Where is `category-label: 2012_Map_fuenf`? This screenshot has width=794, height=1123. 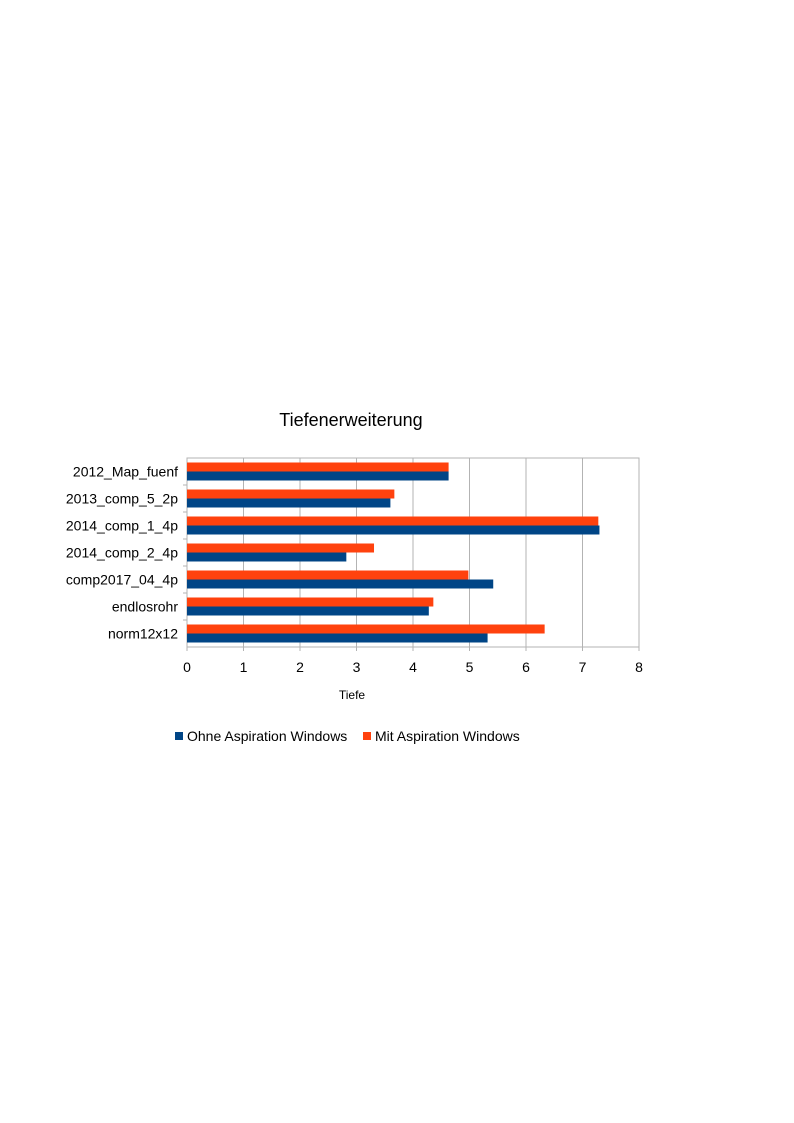 category-label: 2012_Map_fuenf is located at coordinates (125, 472).